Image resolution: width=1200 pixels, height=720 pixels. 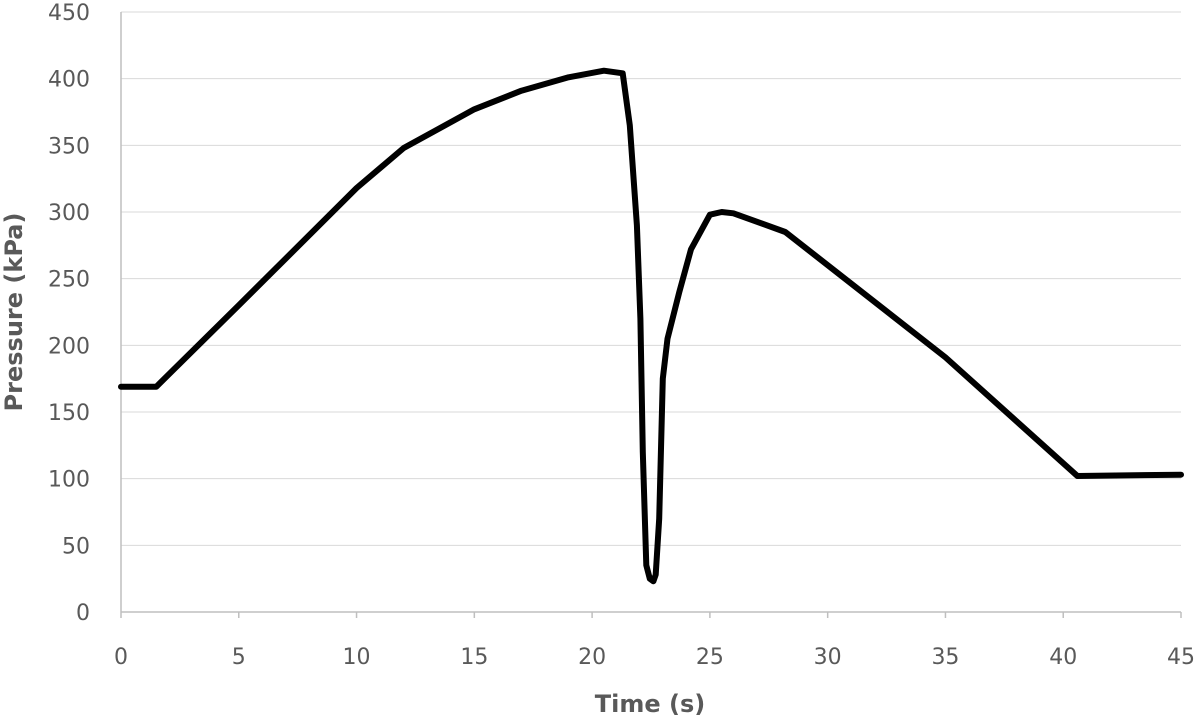 I want to click on x-tick-label-35: 35, so click(x=945, y=657).